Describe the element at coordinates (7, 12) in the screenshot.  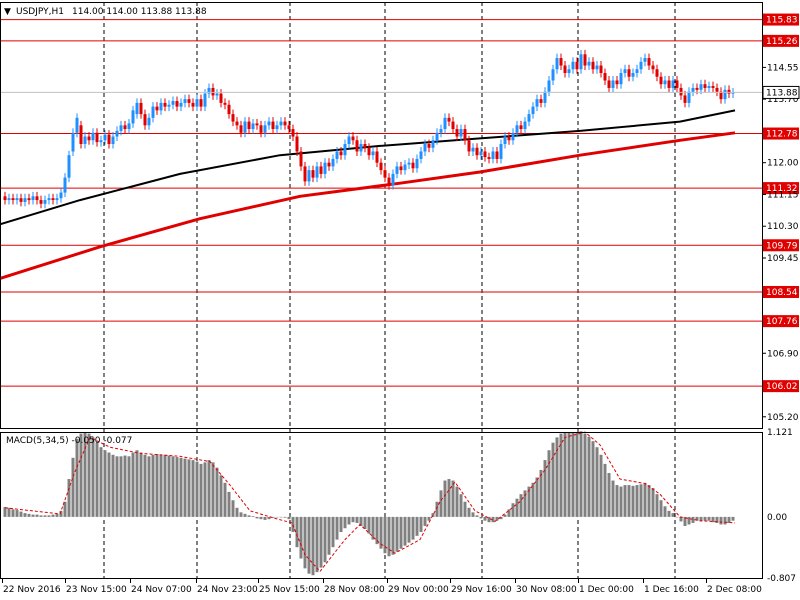
I see `collapse-arrow-icon: ▼` at that location.